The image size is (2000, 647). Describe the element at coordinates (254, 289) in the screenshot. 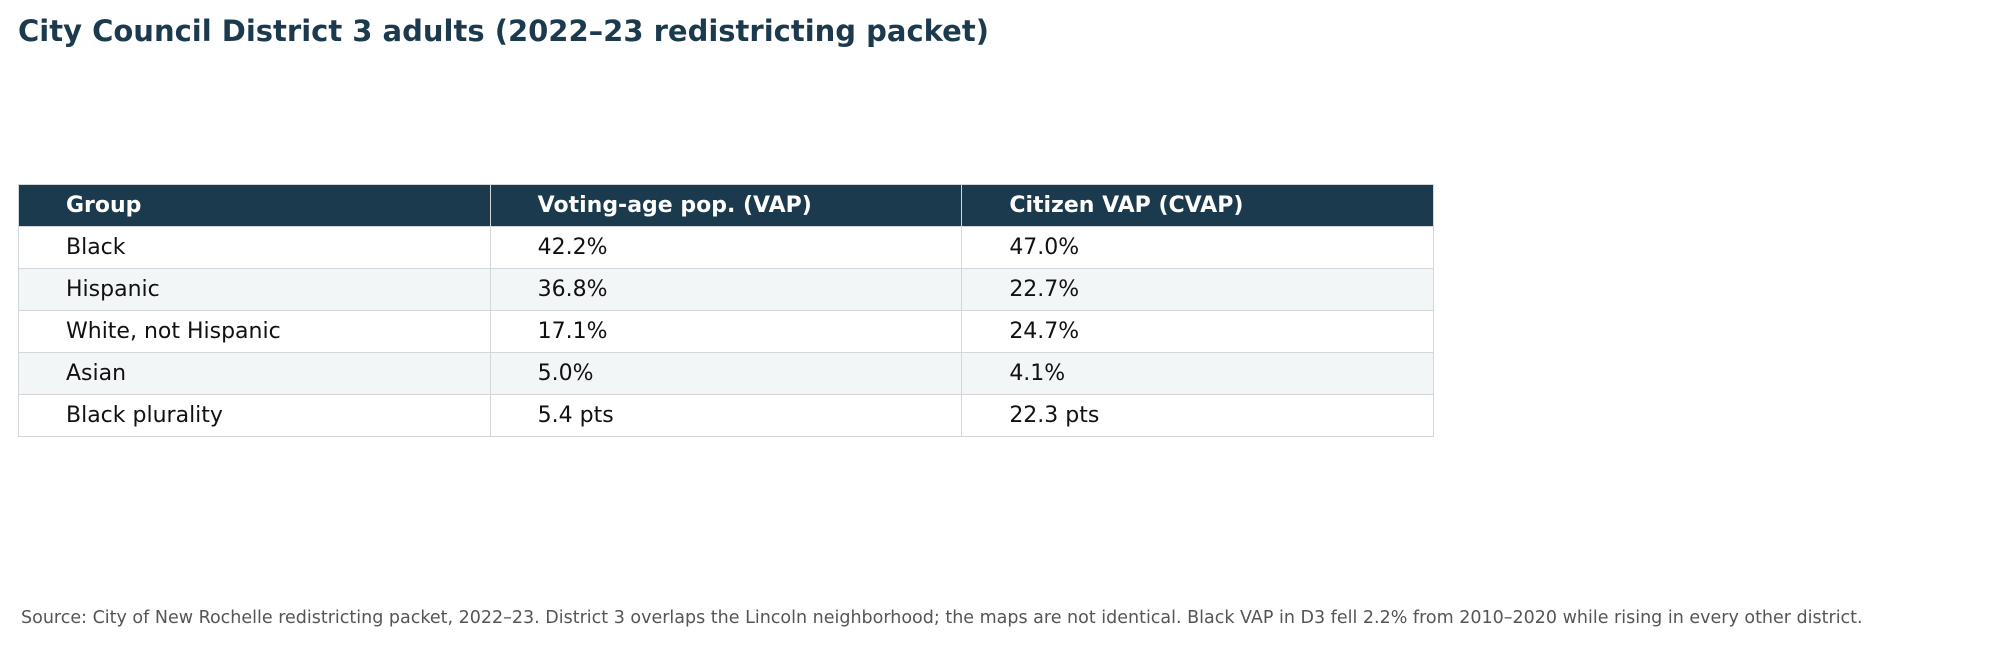

I see `group-cell: Hispanic` at that location.